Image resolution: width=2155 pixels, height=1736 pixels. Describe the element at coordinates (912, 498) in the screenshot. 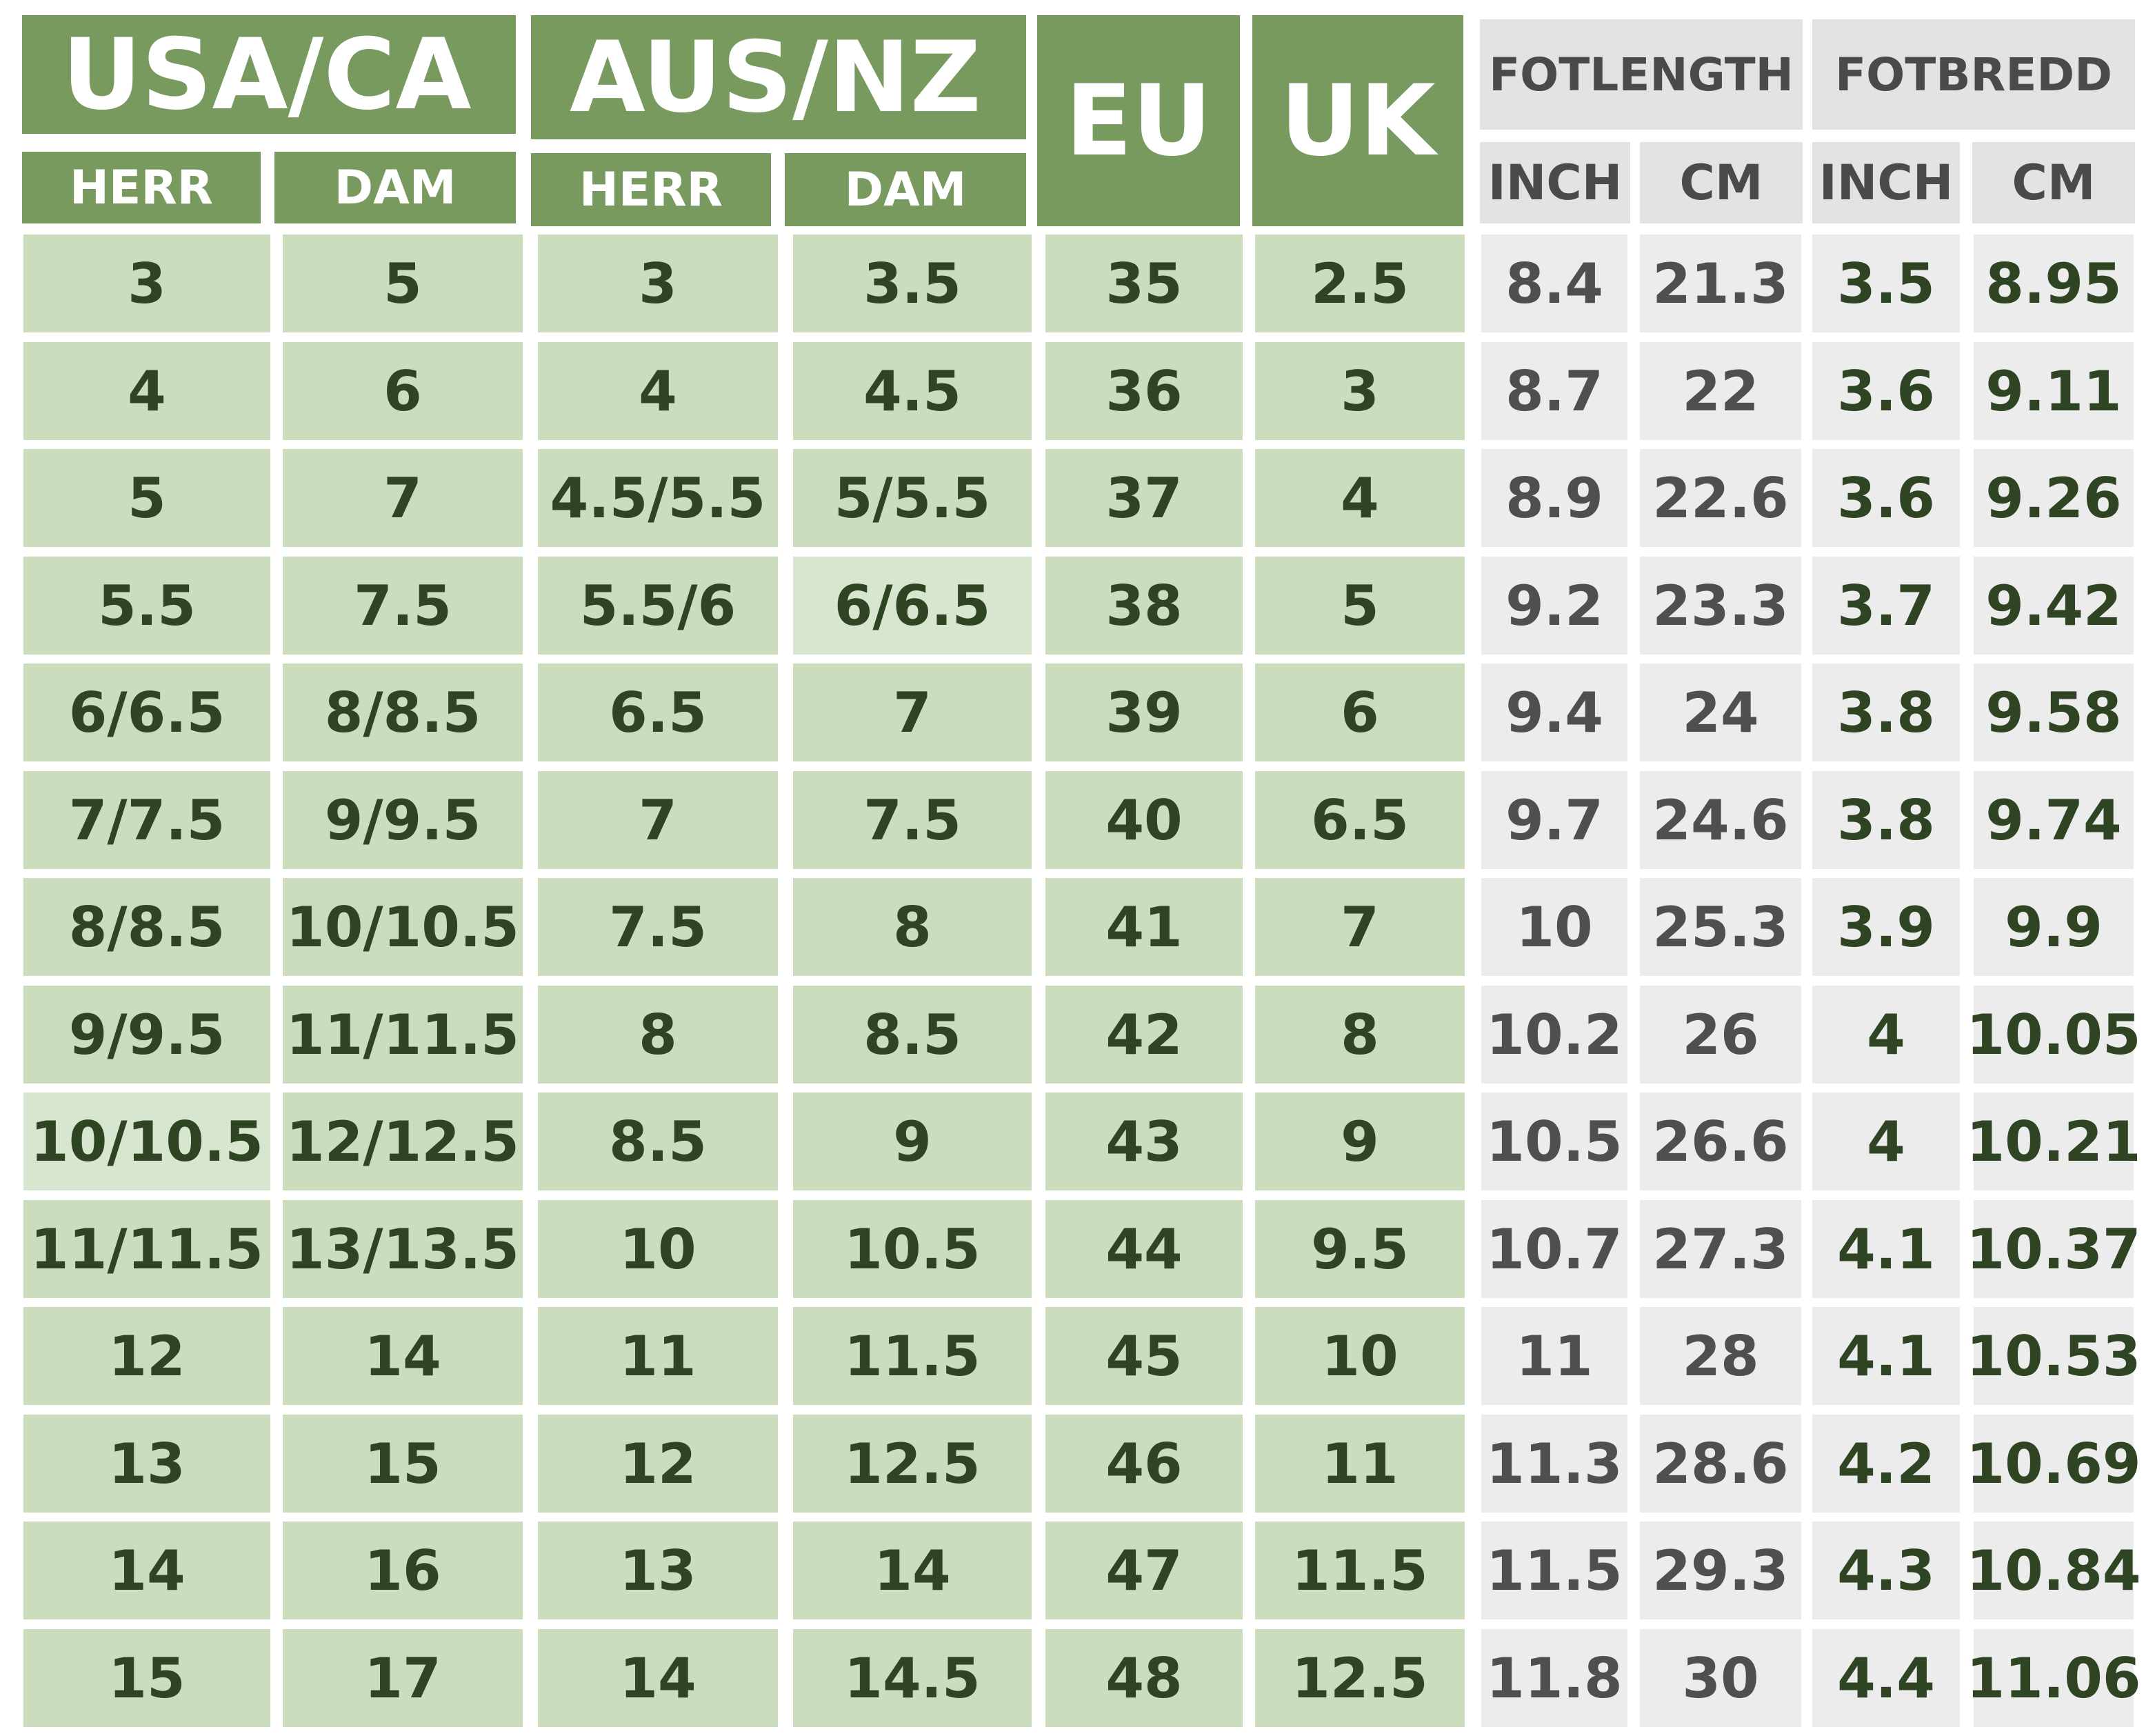

I see `cell-aus-dam: 5/5.5` at that location.